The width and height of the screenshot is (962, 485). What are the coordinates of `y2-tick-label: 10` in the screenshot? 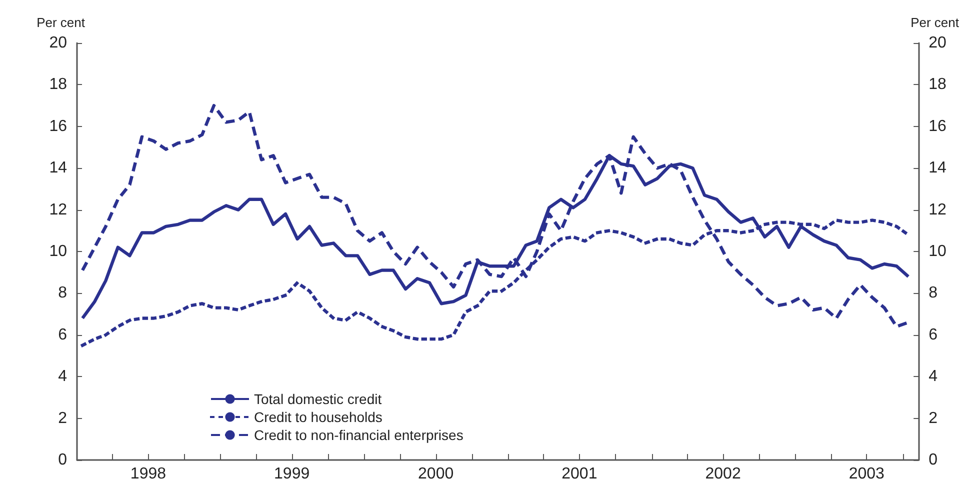 It's located at (937, 251).